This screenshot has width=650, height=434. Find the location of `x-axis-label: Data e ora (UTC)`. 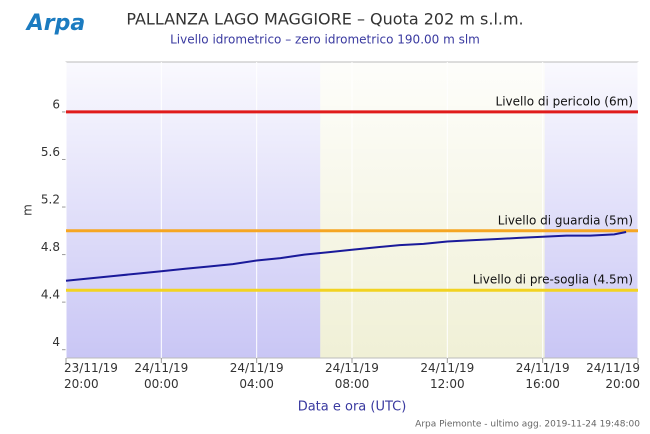

x-axis-label: Data e ora (UTC) is located at coordinates (352, 407).